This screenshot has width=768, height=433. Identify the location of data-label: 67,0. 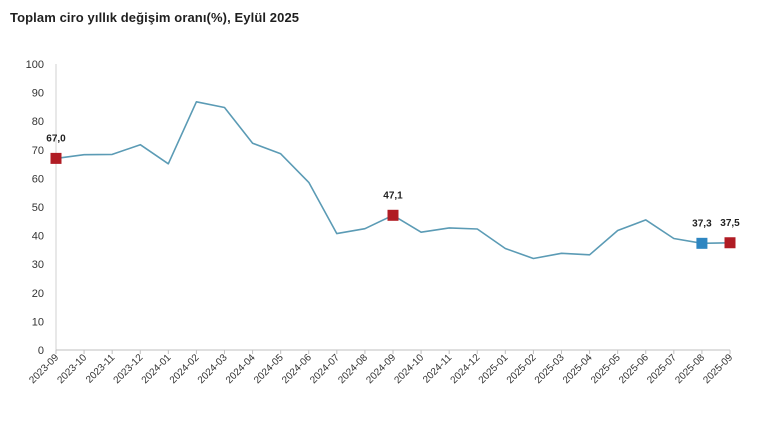
(56, 138).